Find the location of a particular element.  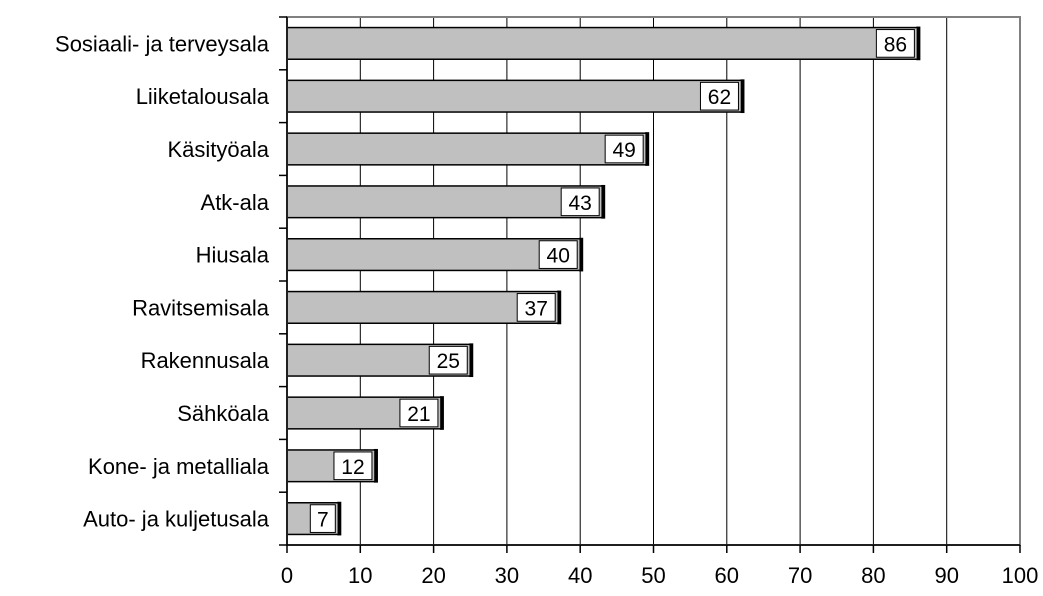

x-tick-label: 60 is located at coordinates (727, 575).